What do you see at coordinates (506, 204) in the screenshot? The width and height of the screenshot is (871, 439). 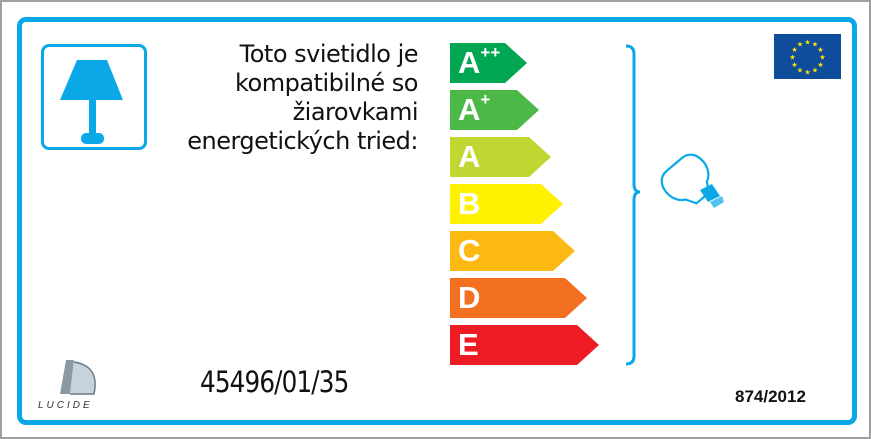 I see `energy-class-arrow: B` at bounding box center [506, 204].